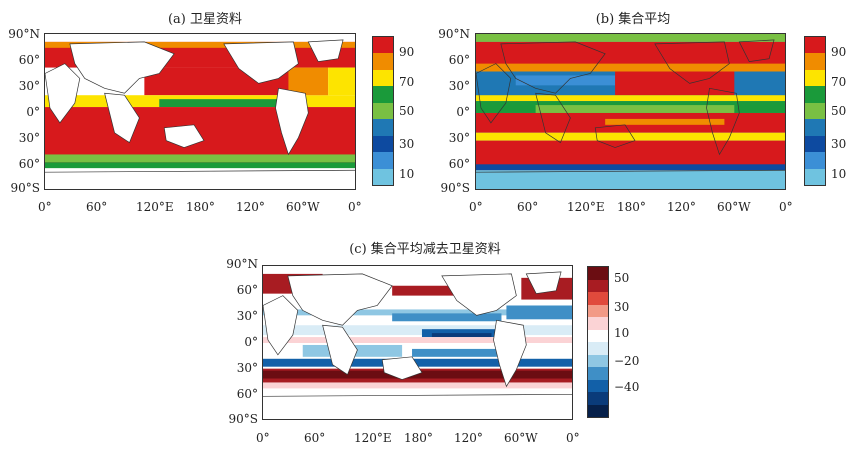  Describe the element at coordinates (24, 34) in the screenshot. I see `panel-a-lat-label: 90°N` at that location.